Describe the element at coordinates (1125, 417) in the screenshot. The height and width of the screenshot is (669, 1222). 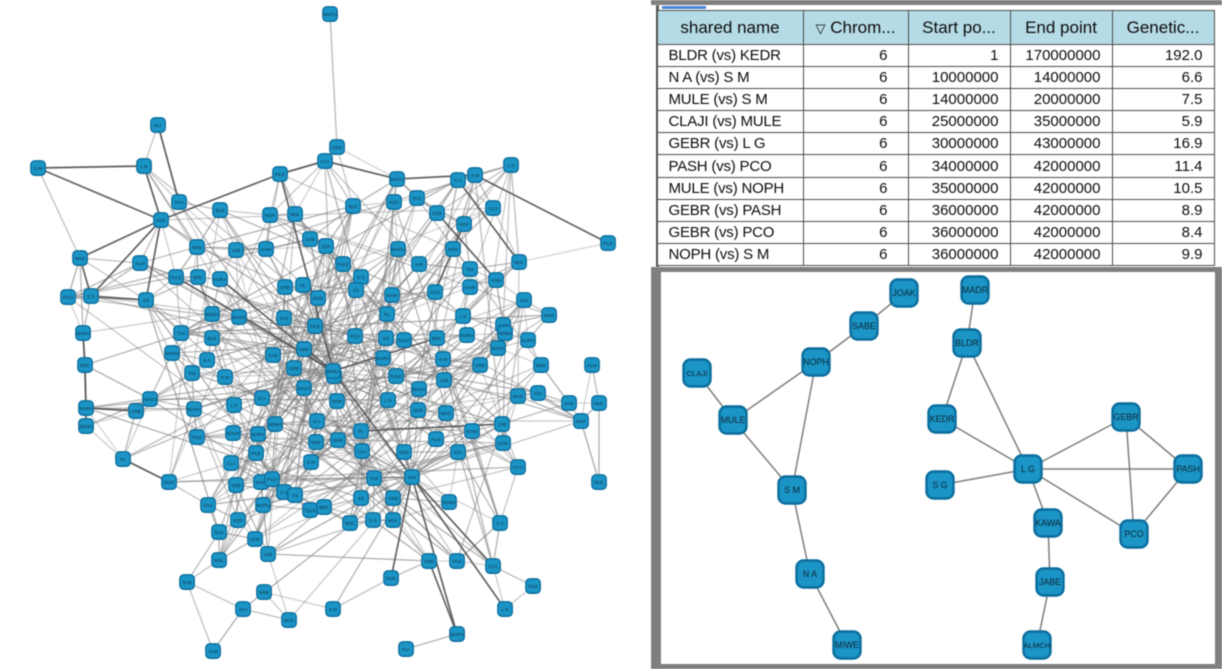
I see `svg-text: GEBR` at that location.